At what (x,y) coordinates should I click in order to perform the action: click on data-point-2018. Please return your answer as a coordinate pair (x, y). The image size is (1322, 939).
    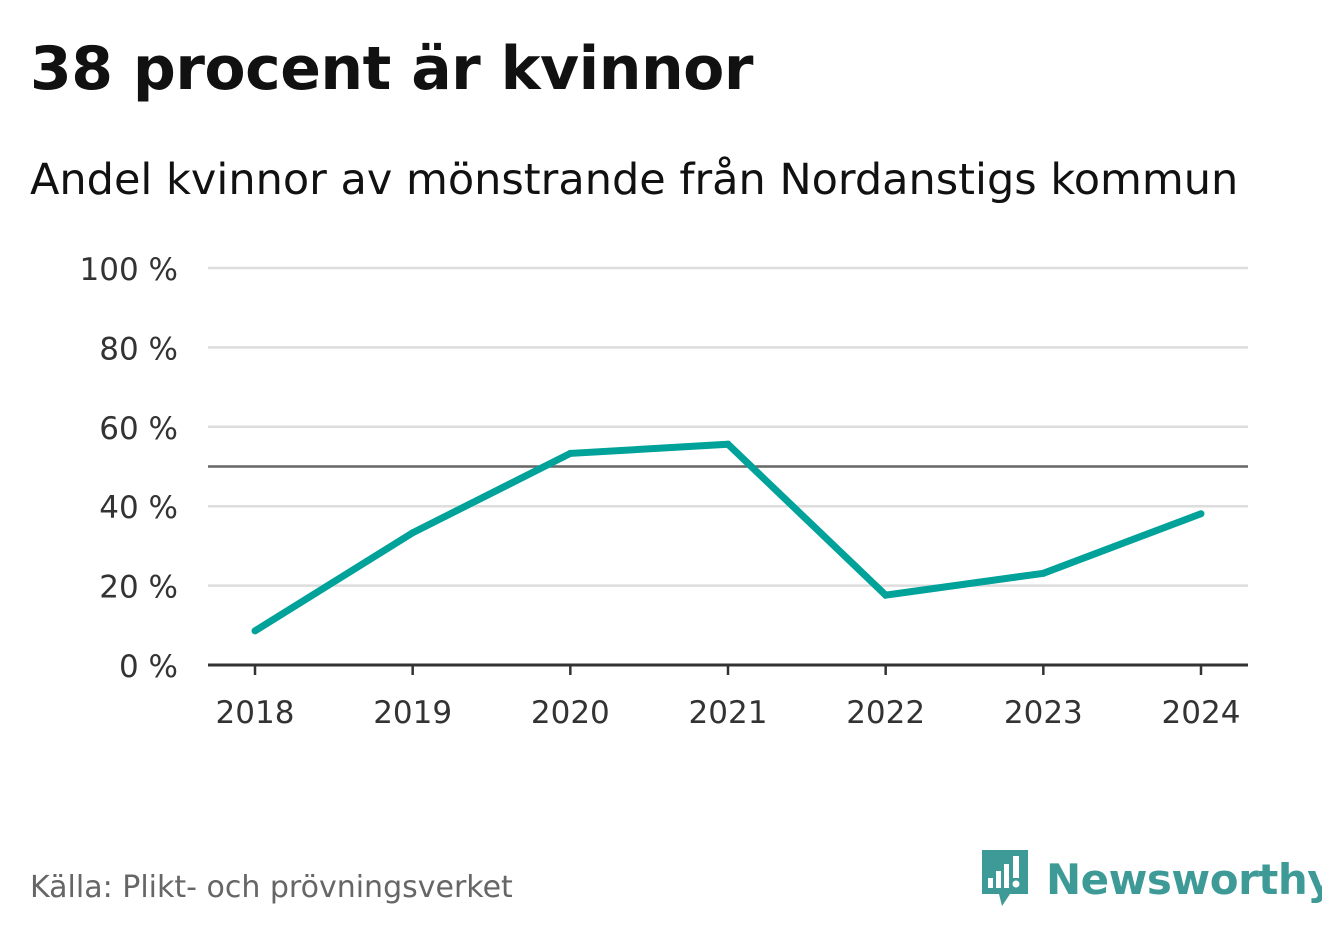
    Looking at the image, I should click on (255, 631).